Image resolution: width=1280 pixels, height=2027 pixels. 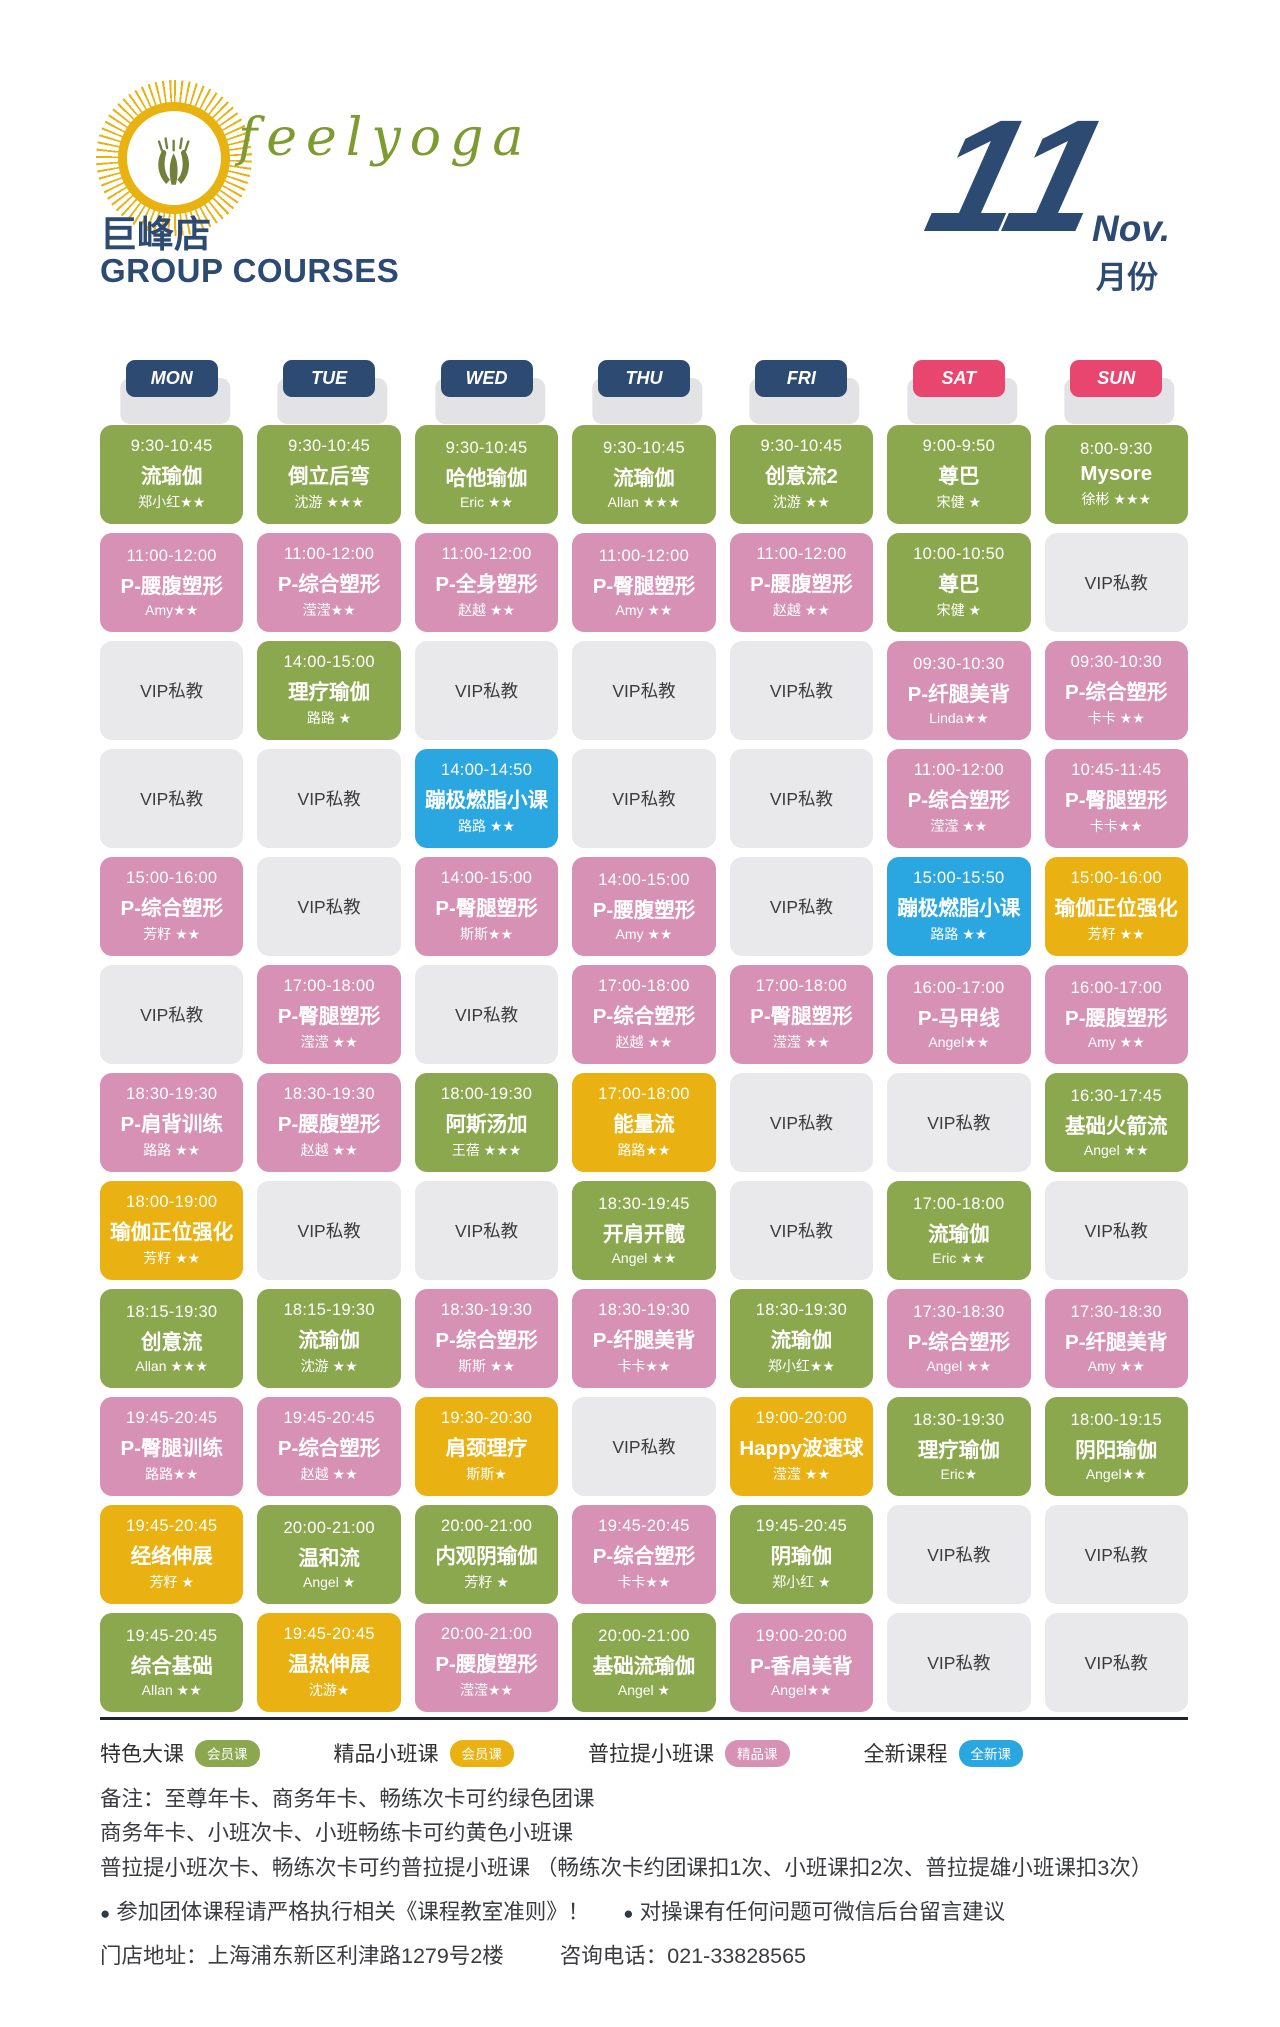 What do you see at coordinates (1116, 770) in the screenshot?
I see `course-time: 10:45-11:45` at bounding box center [1116, 770].